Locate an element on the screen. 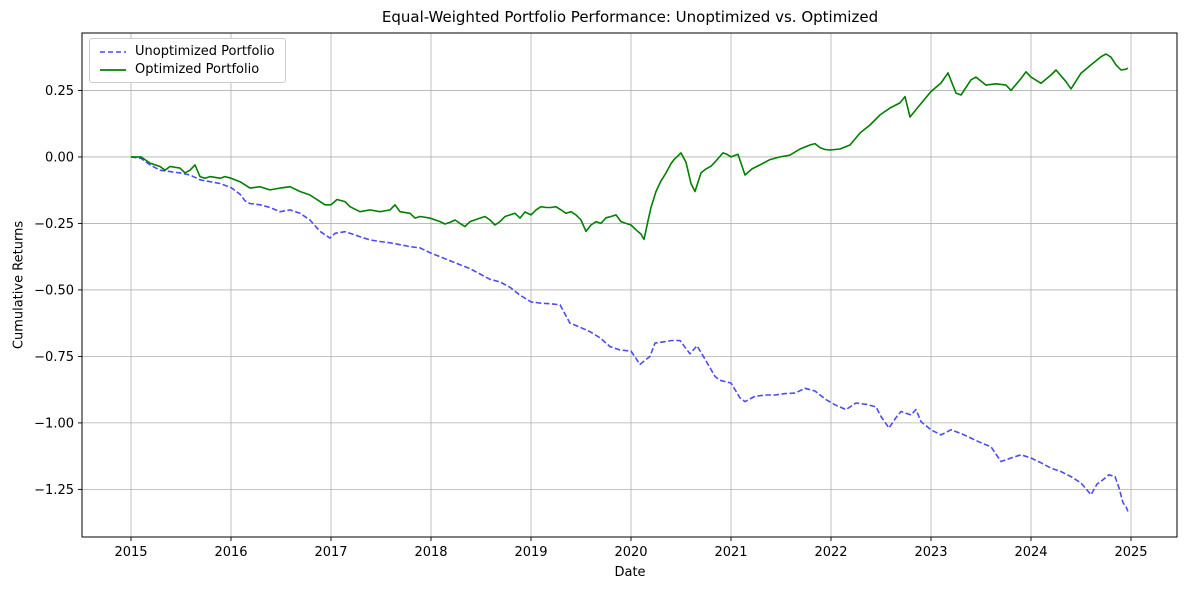  x-tick-label: 2025 is located at coordinates (1130, 552).